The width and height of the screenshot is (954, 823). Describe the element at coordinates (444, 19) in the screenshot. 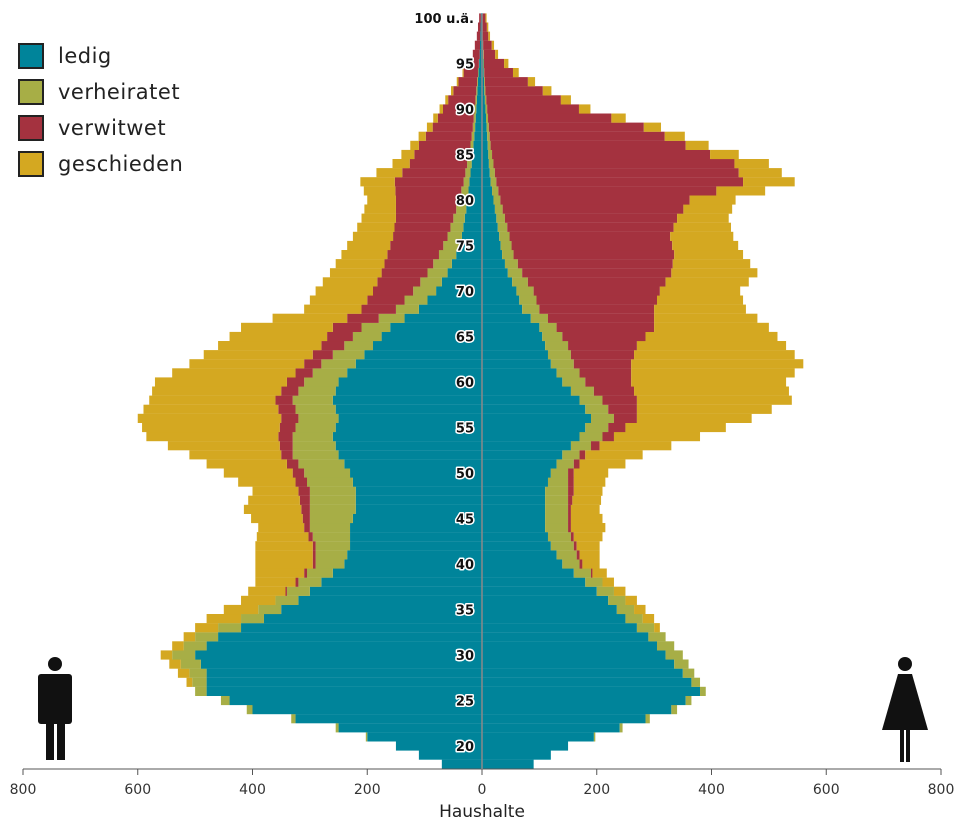

I see `age-label: 100 u.ä.` at that location.